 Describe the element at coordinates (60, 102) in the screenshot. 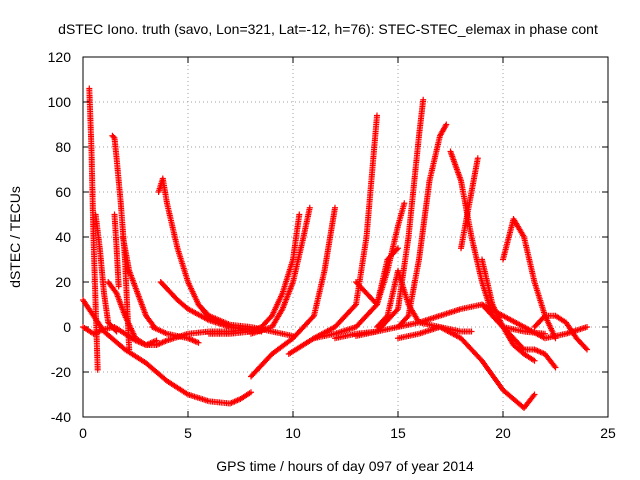

I see `y-tick-label: 100` at that location.